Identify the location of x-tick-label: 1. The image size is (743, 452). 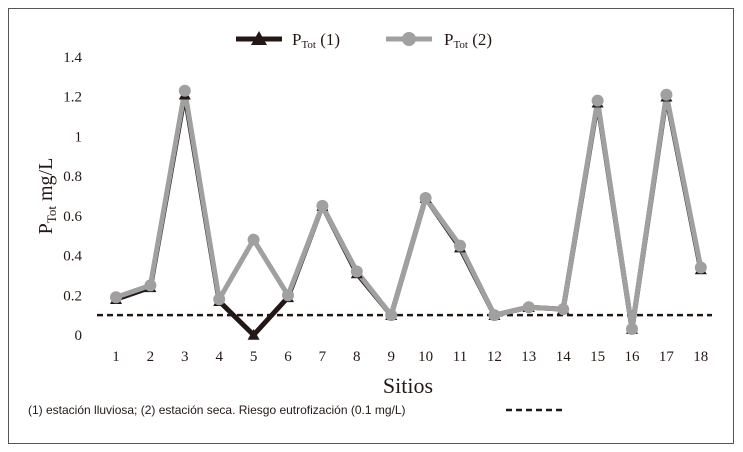
(116, 357).